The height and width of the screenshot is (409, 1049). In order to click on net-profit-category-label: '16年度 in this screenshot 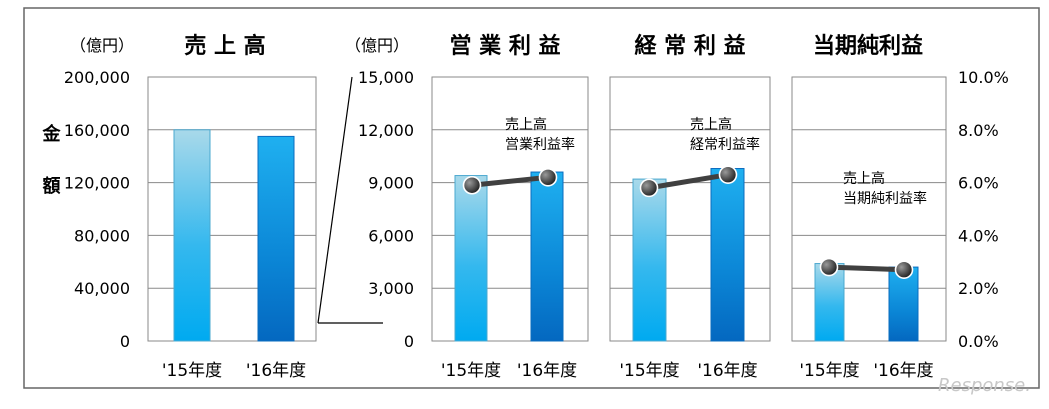, I will do `click(903, 371)`.